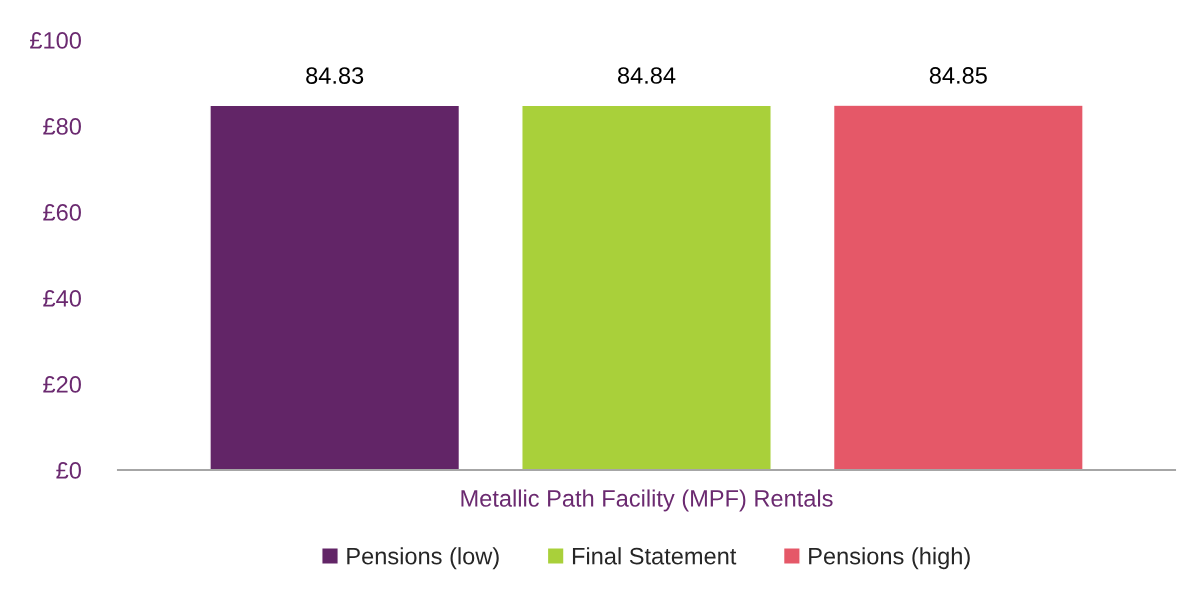  What do you see at coordinates (958, 75) in the screenshot?
I see `data-label: 84.85` at bounding box center [958, 75].